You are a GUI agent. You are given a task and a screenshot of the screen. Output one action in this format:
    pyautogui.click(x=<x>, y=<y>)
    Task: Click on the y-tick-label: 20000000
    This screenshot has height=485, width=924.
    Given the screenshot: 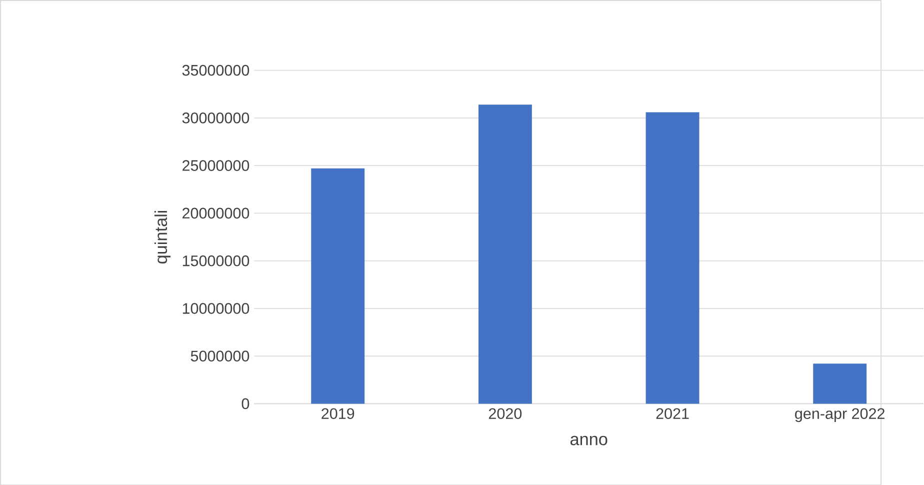 What is the action you would take?
    pyautogui.click(x=216, y=213)
    